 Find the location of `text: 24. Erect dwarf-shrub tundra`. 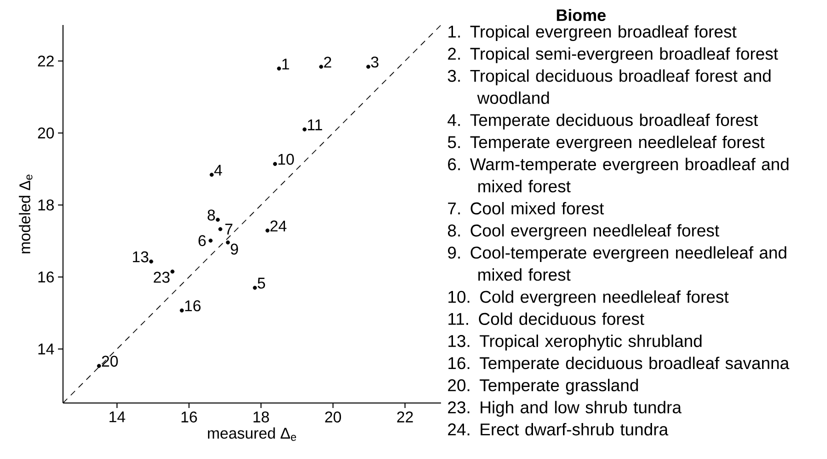

text: 24. Erect dwarf-shrub tundra is located at coordinates (558, 429).